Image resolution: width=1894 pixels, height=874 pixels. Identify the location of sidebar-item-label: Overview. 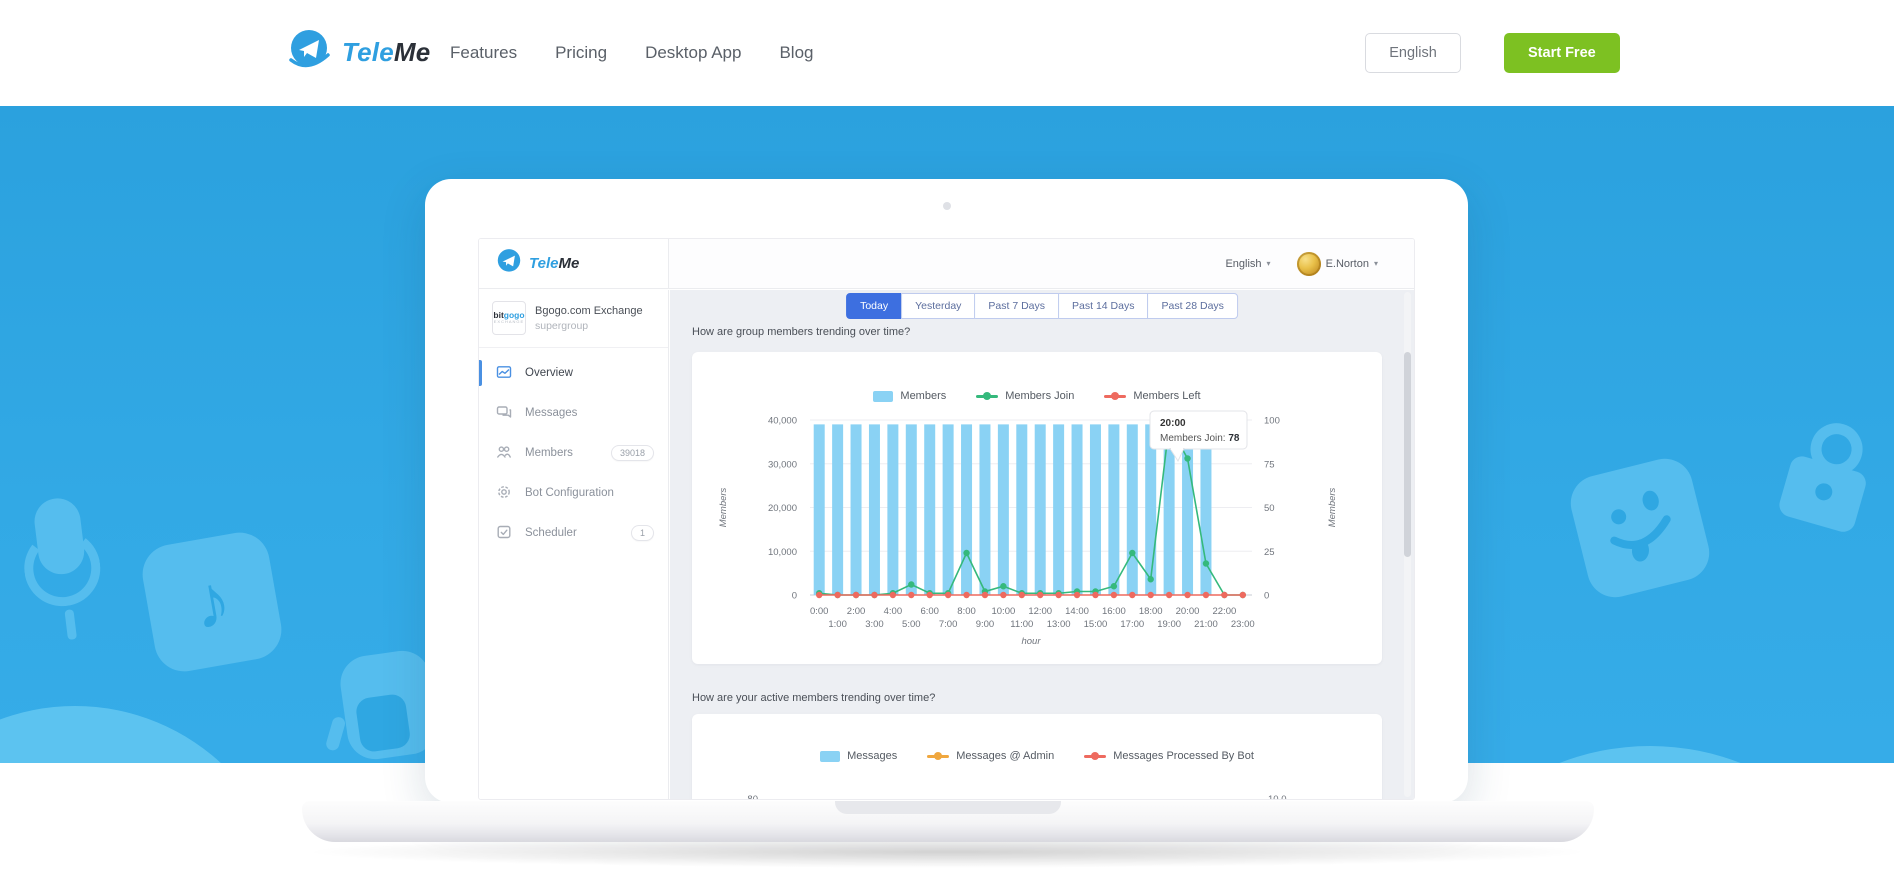
(549, 373).